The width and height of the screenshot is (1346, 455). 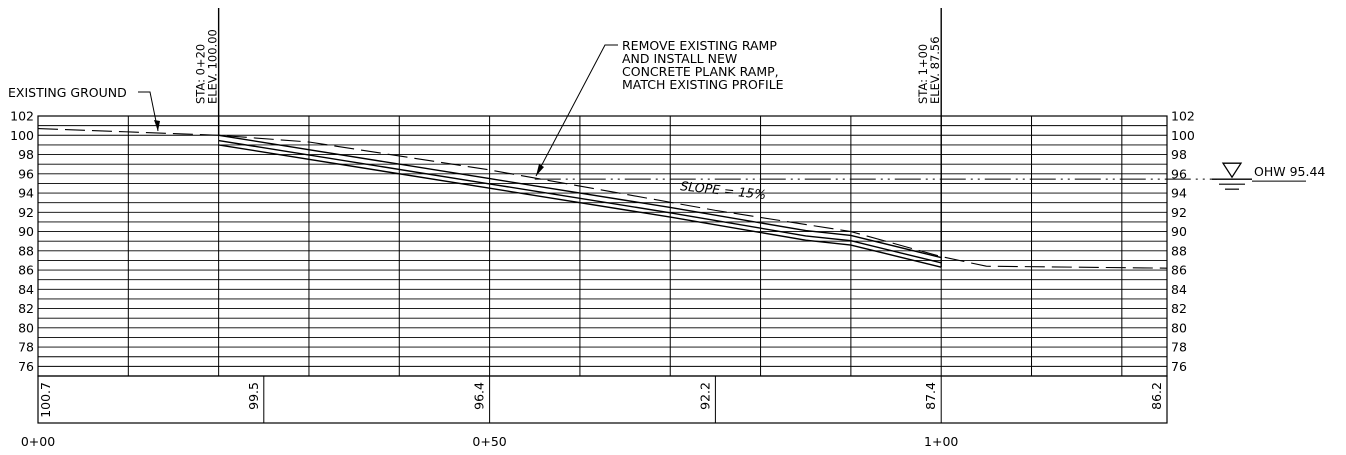 I want to click on elev-tick-label-left: 98, so click(x=26, y=154).